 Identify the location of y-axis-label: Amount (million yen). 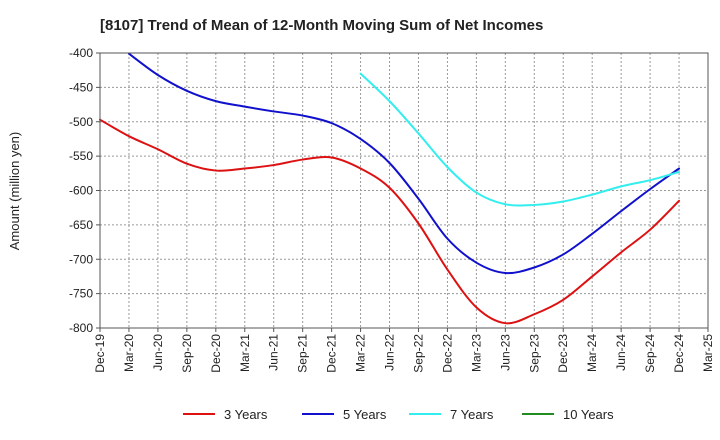
(14, 191).